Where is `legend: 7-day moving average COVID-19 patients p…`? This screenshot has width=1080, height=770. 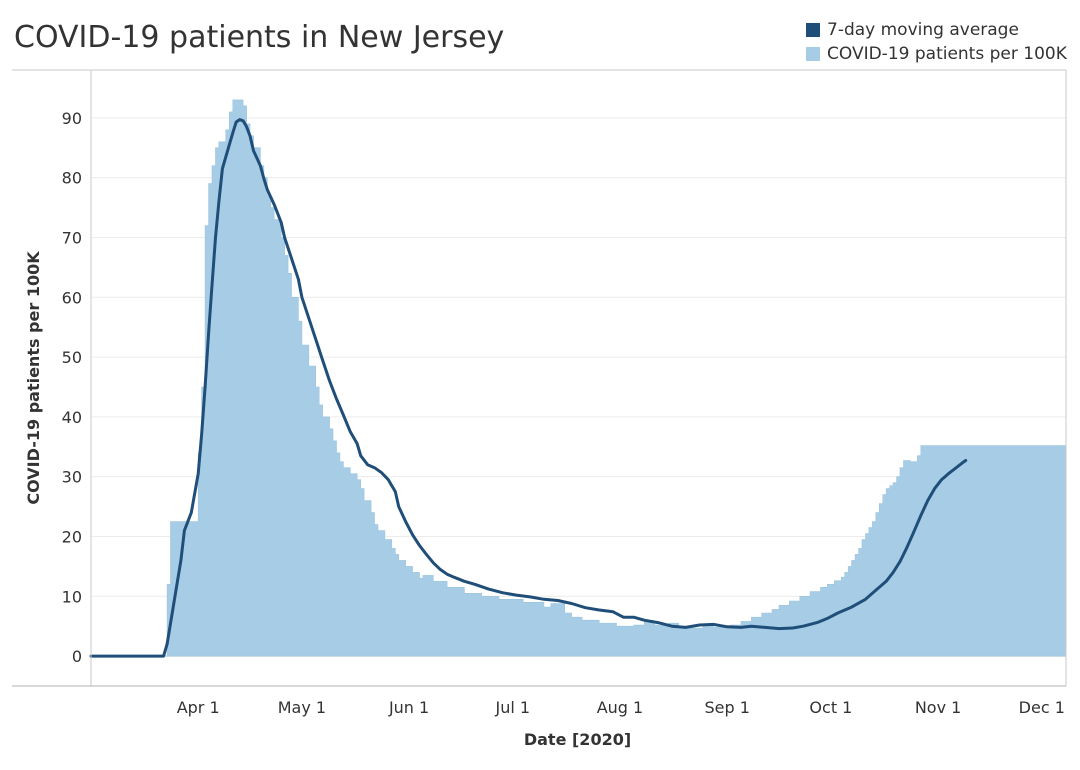 legend: 7-day moving average COVID-19 patients p… is located at coordinates (936, 42).